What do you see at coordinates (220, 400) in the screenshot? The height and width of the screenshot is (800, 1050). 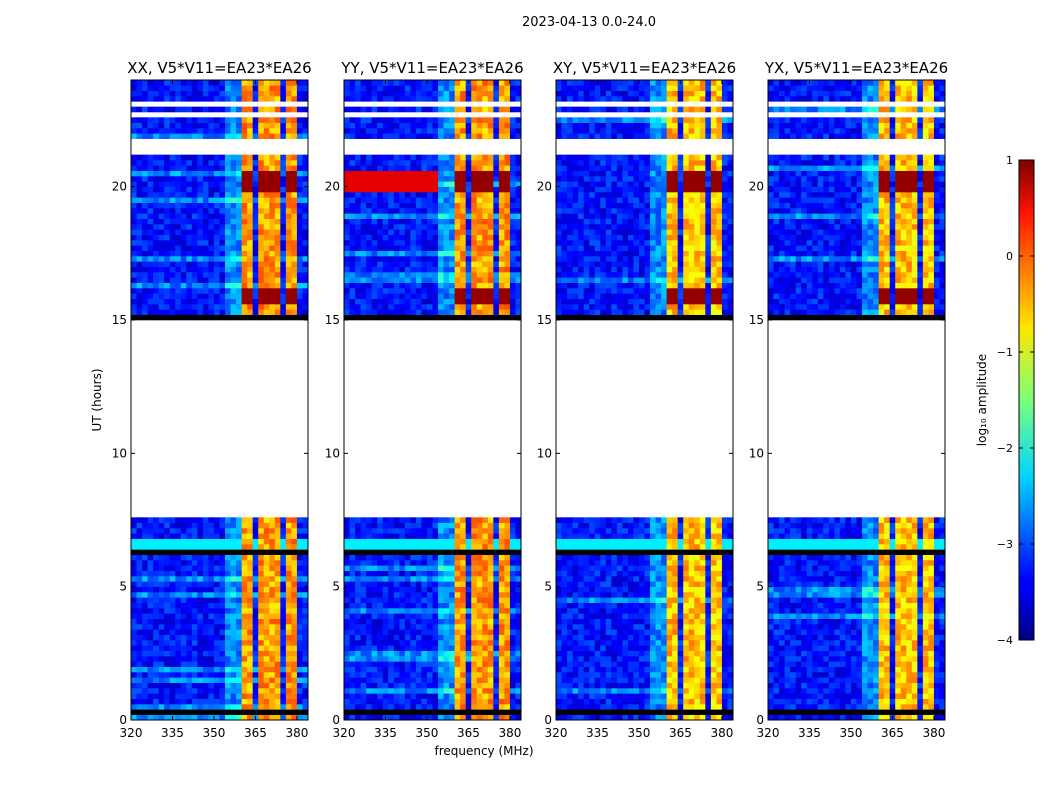 I see `heatmap-cells` at bounding box center [220, 400].